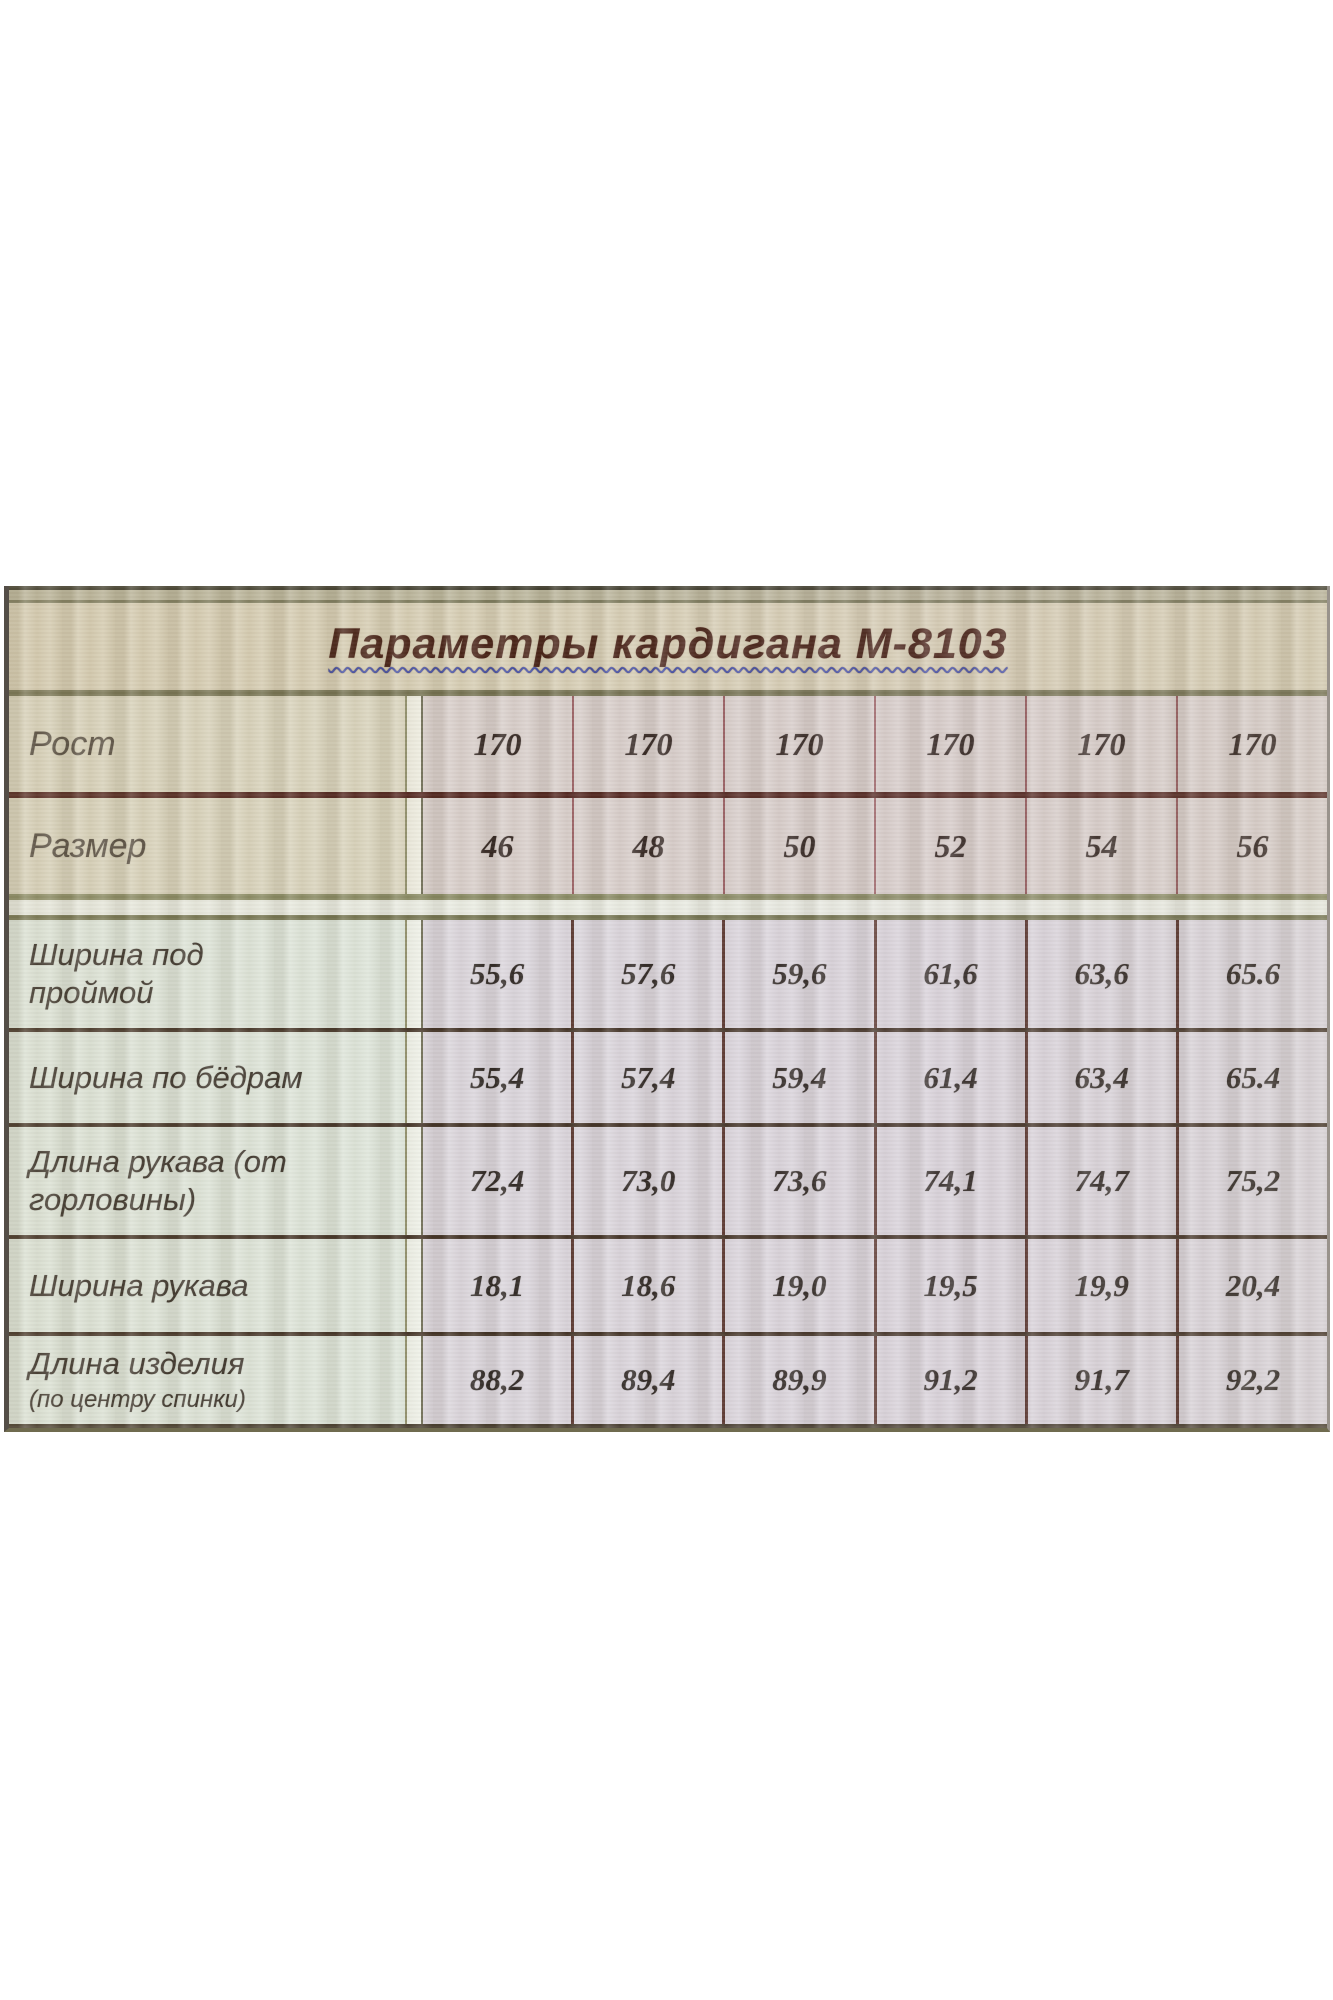  Describe the element at coordinates (497, 1181) in the screenshot. I see `value-cell: 72,4` at that location.